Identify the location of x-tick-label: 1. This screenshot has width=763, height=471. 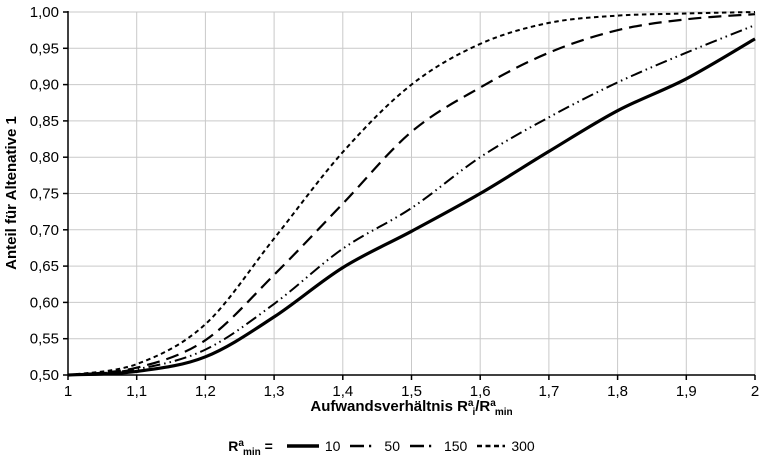
(68, 391).